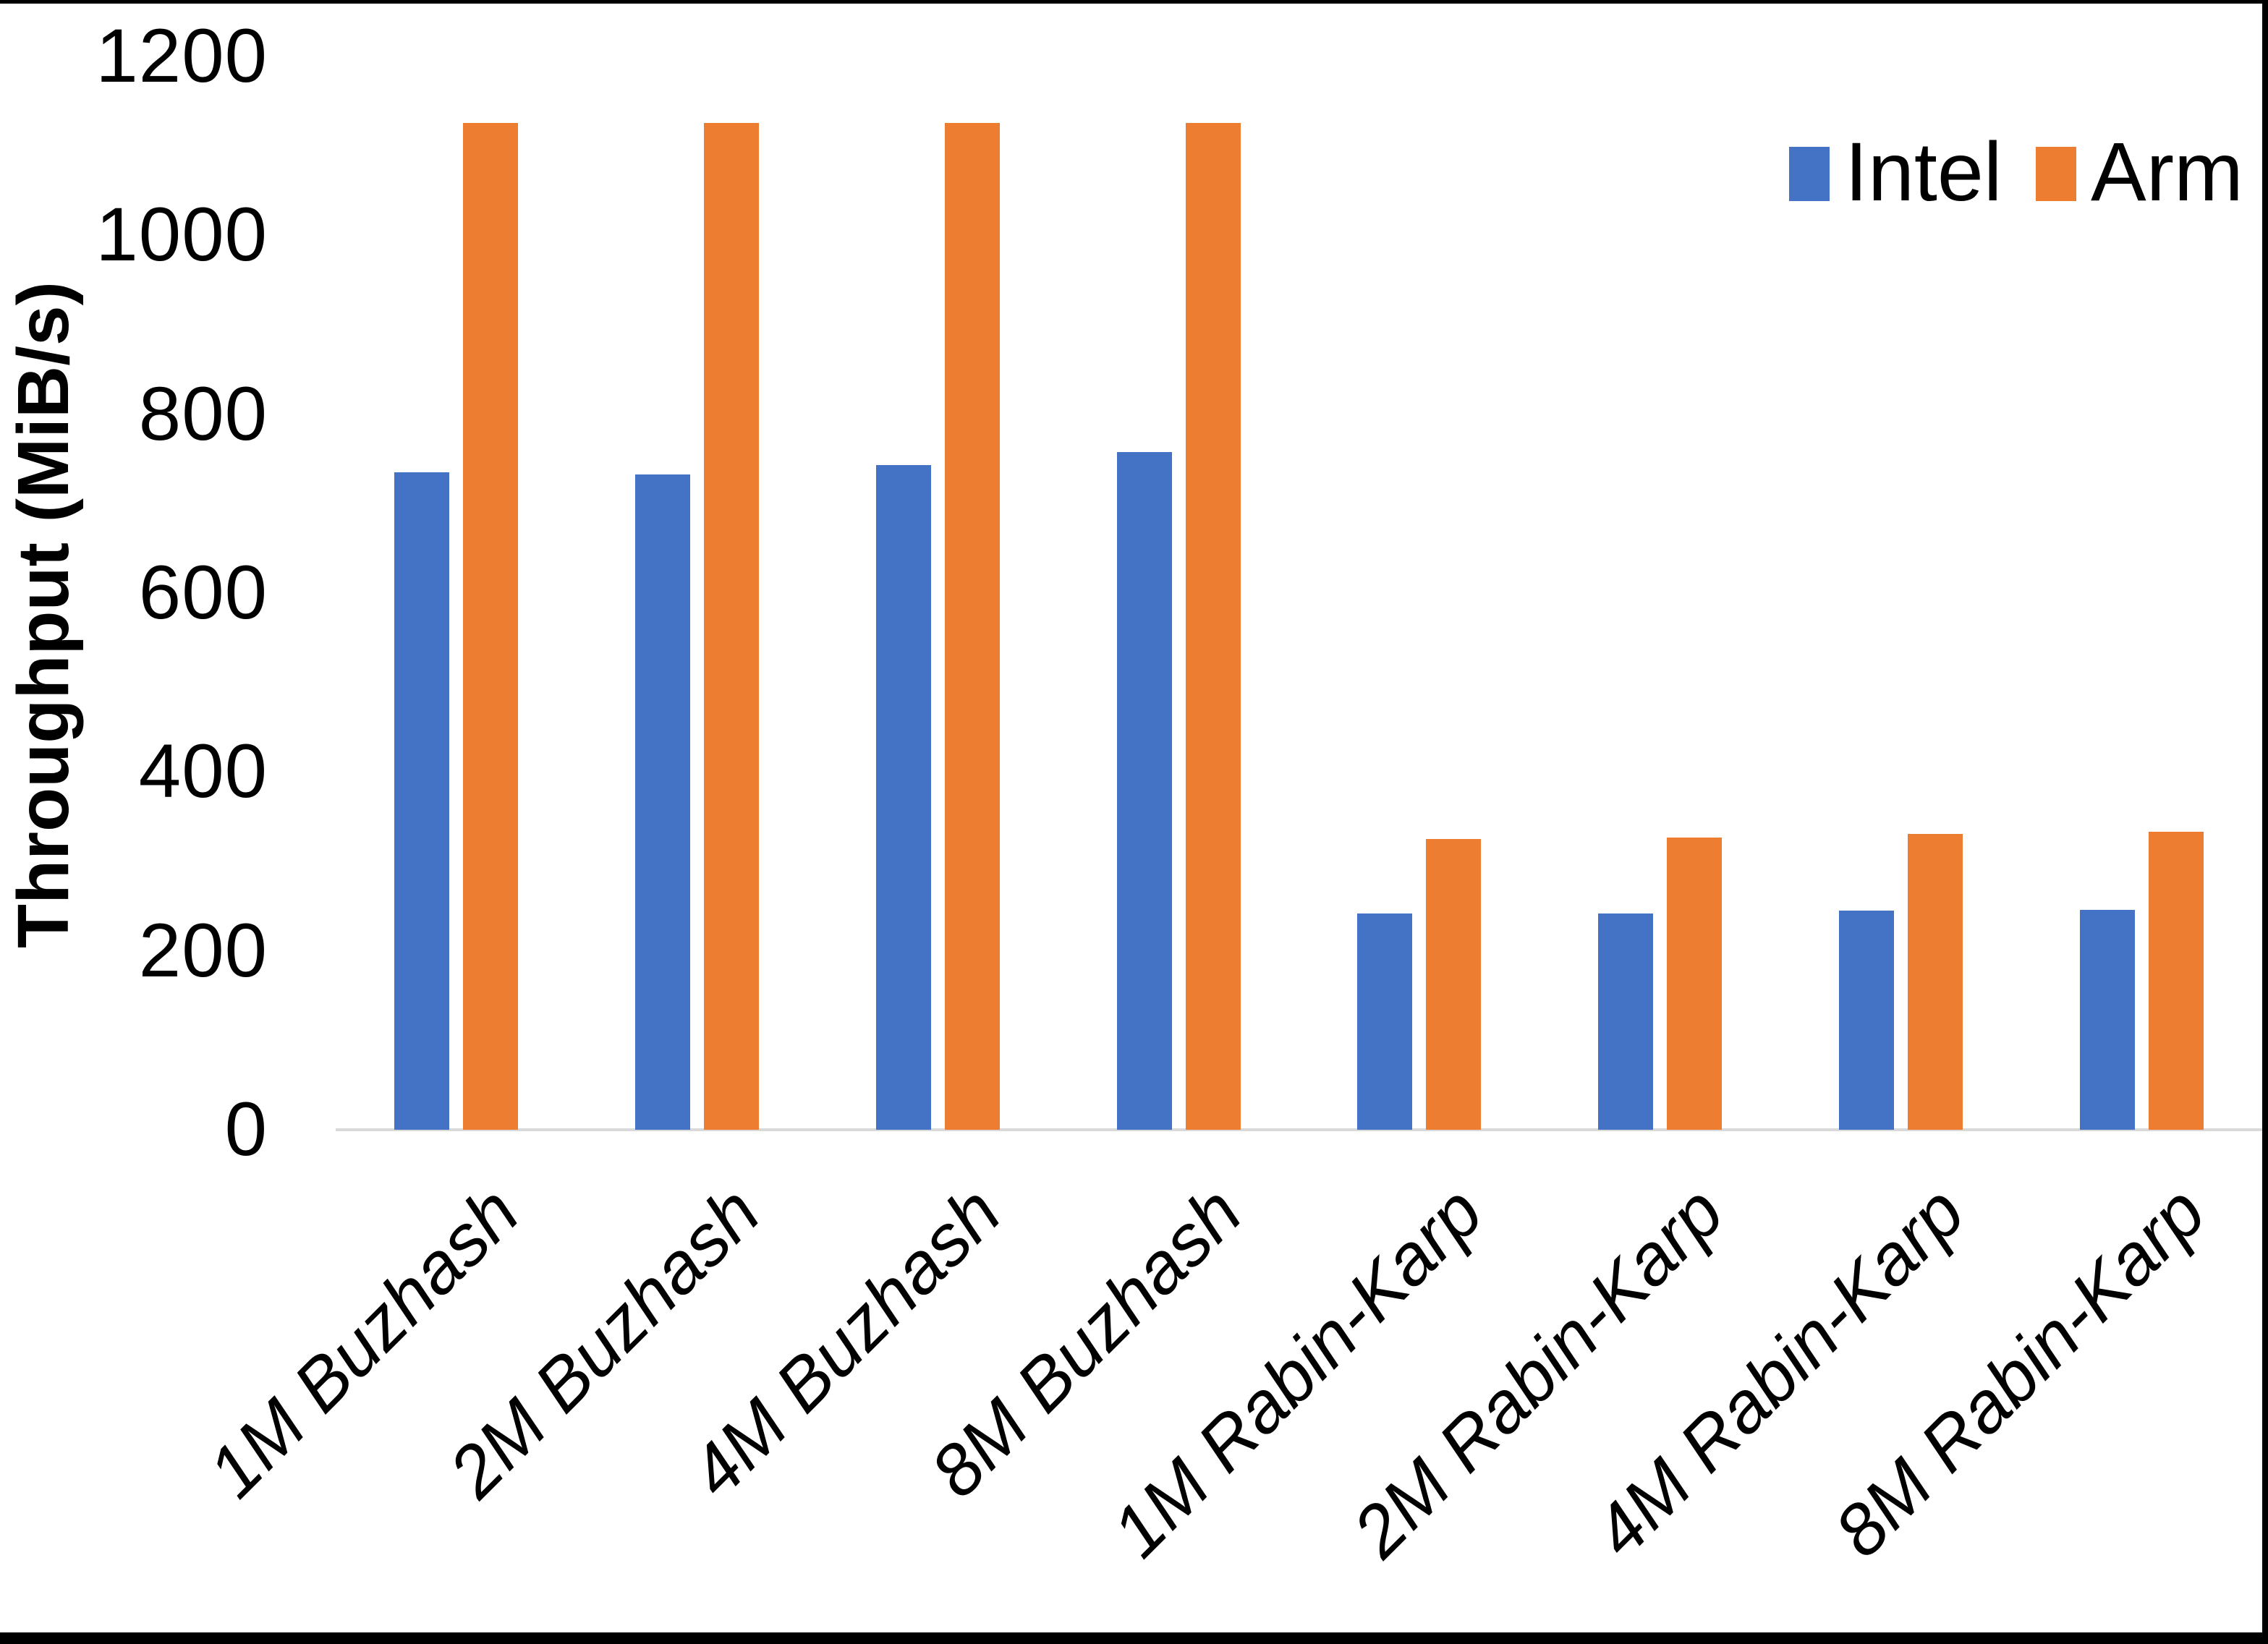  Describe the element at coordinates (731, 626) in the screenshot. I see `bar-arm-2m-buzhash` at that location.